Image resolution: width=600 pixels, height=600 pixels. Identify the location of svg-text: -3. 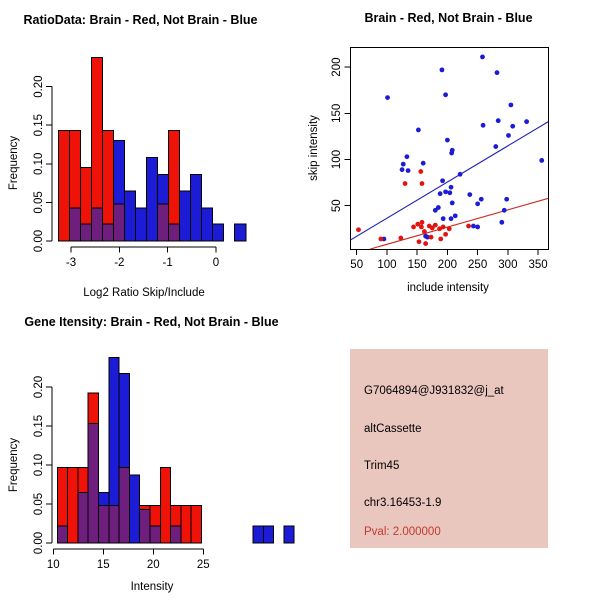
(71, 263).